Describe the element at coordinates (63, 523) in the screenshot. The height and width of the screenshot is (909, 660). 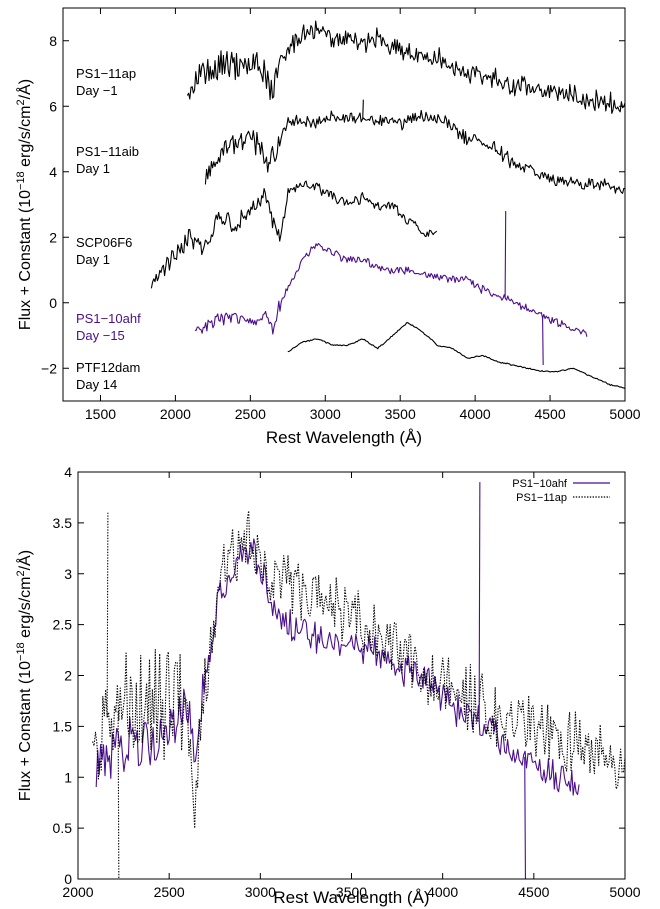
I see `y-tick-label: 3.5` at that location.